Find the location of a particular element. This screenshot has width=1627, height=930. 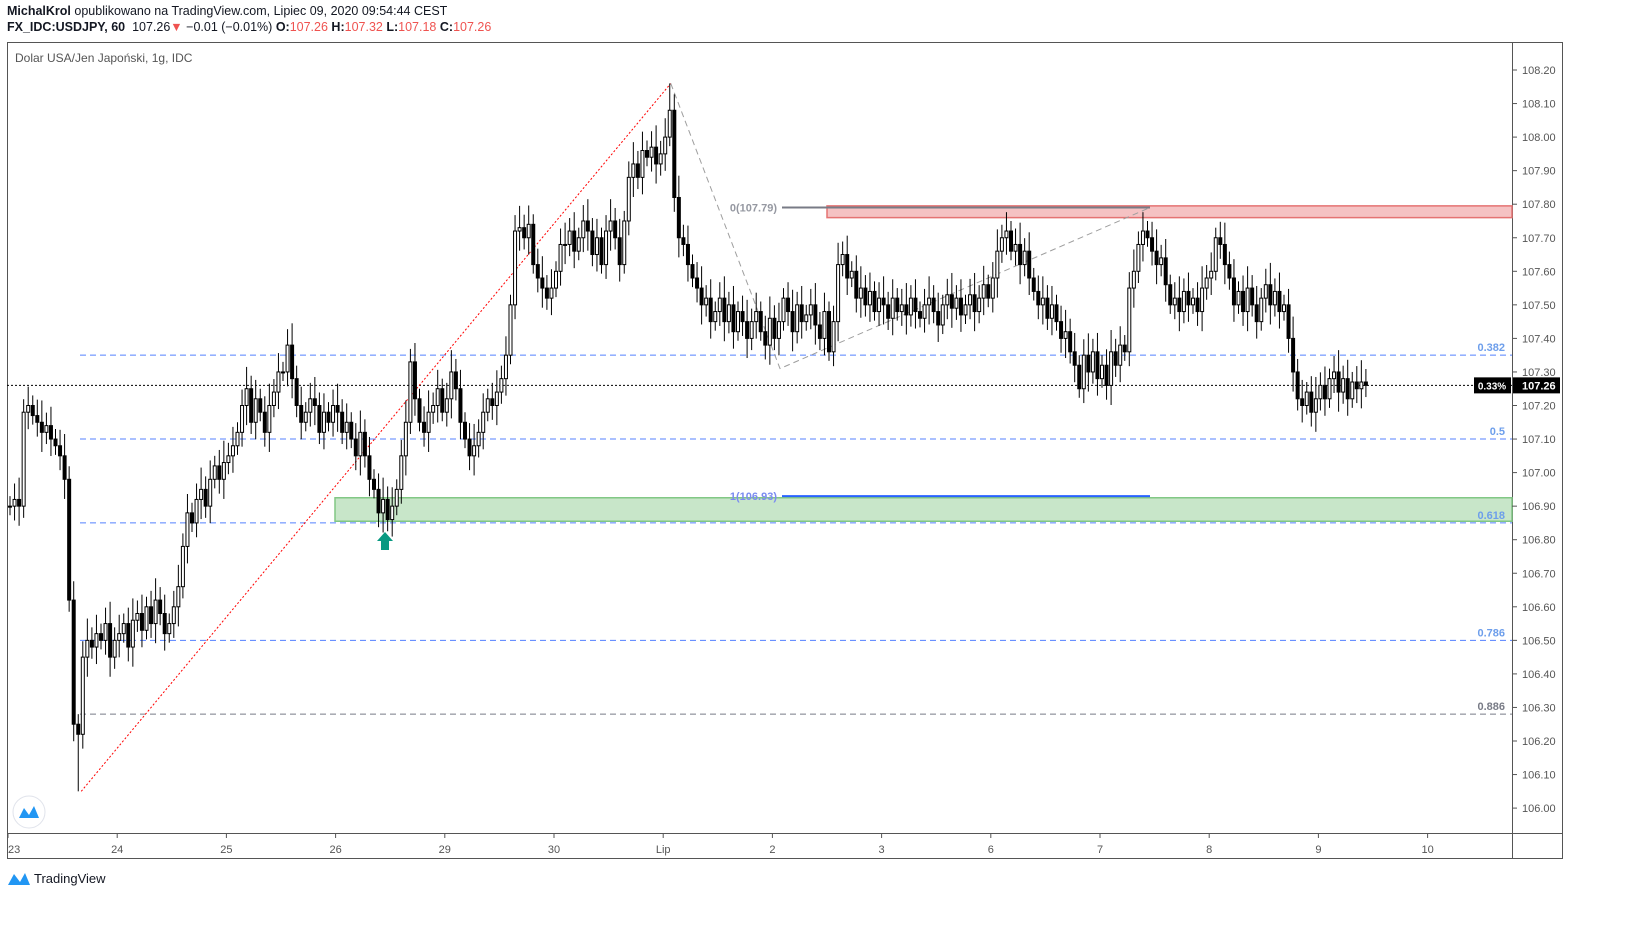

time-tick-label: 23 is located at coordinates (14, 850).